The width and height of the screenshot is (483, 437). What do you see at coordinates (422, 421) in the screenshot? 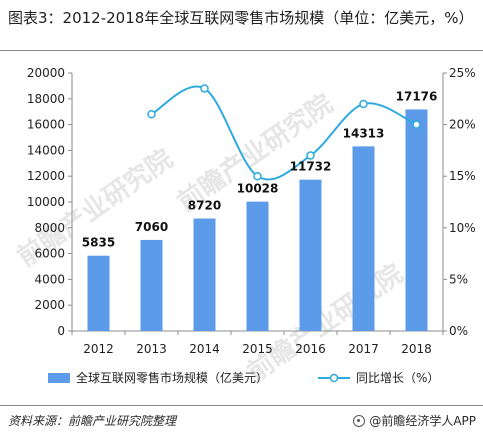
I see `brand-credit-text: @前瞻经济学人APP` at bounding box center [422, 421].